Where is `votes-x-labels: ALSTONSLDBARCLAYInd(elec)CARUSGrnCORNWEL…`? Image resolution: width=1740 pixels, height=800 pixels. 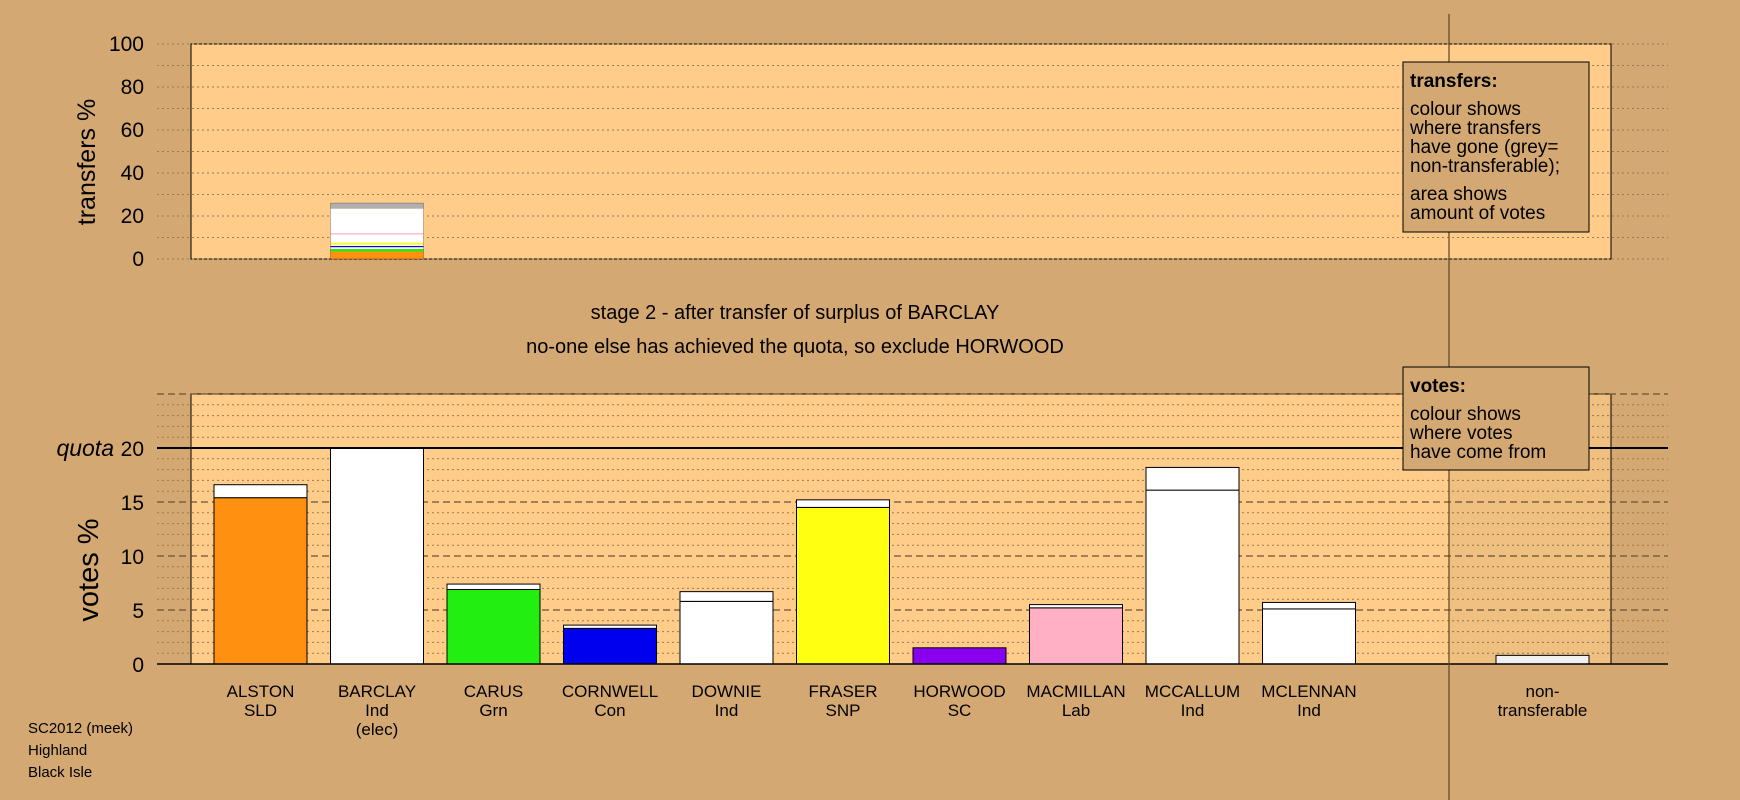
votes-x-labels: ALSTONSLDBARCLAYInd(elec)CARUSGrnCORNWEL… is located at coordinates (907, 710).